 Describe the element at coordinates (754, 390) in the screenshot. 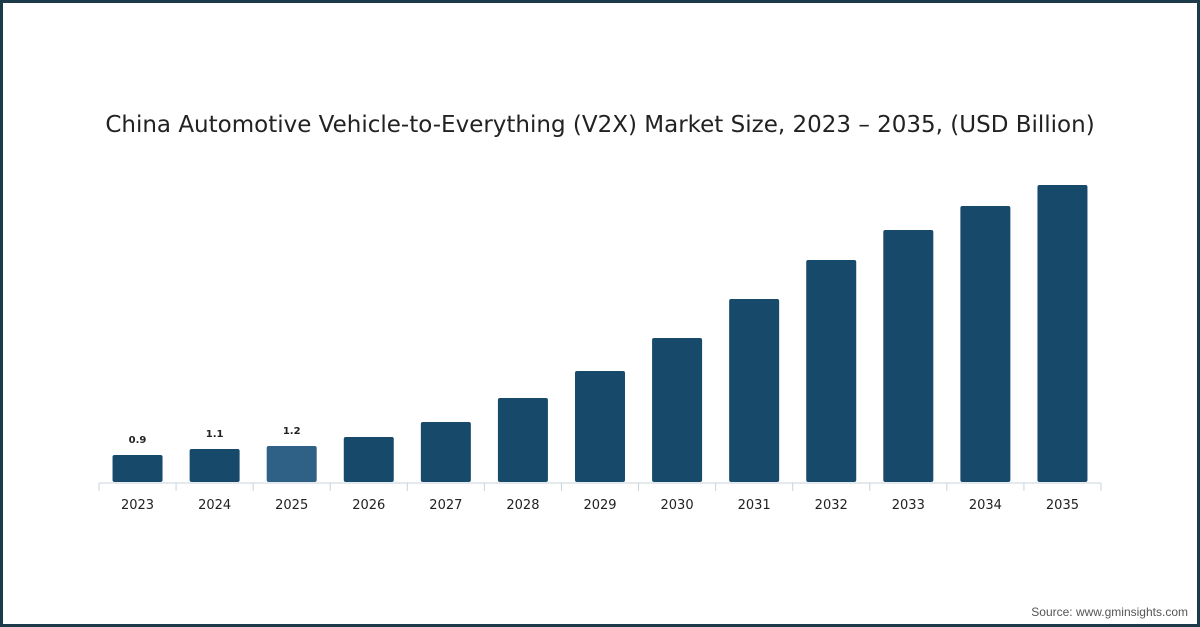

I see `bar-2031` at that location.